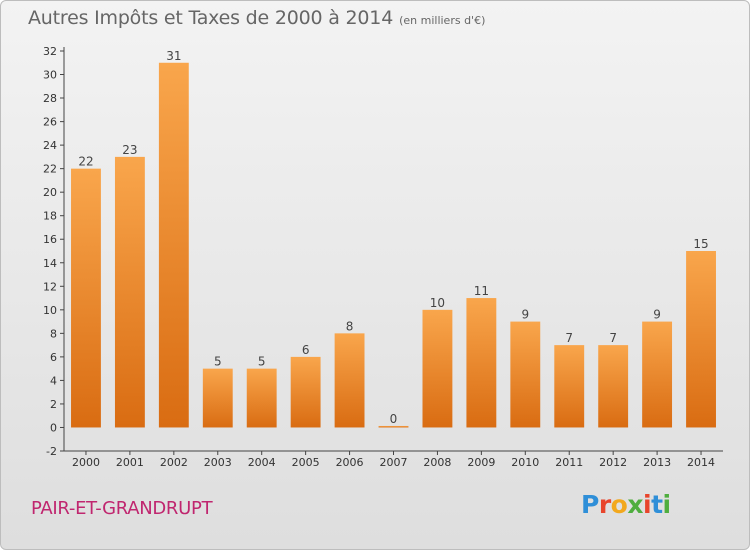  I want to click on bar-2006, so click(349, 380).